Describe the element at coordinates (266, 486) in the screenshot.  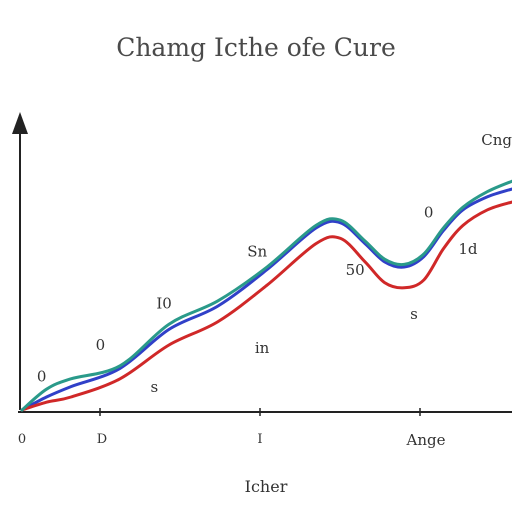
I see `x-axis-label: Icher` at that location.